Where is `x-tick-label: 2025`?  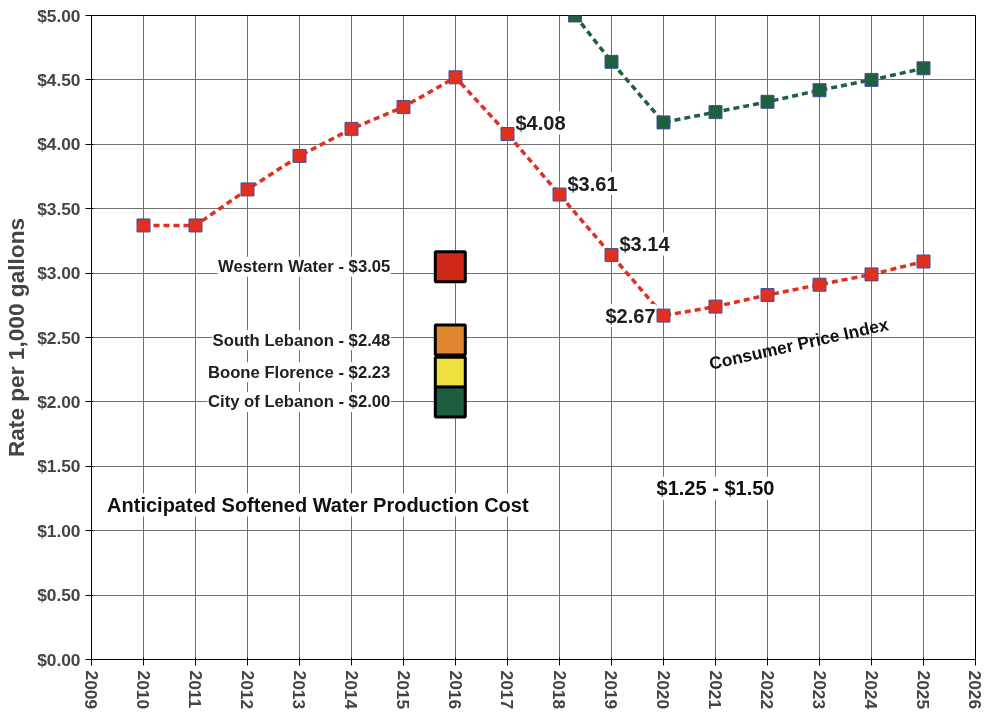 x-tick-label: 2025 is located at coordinates (923, 690).